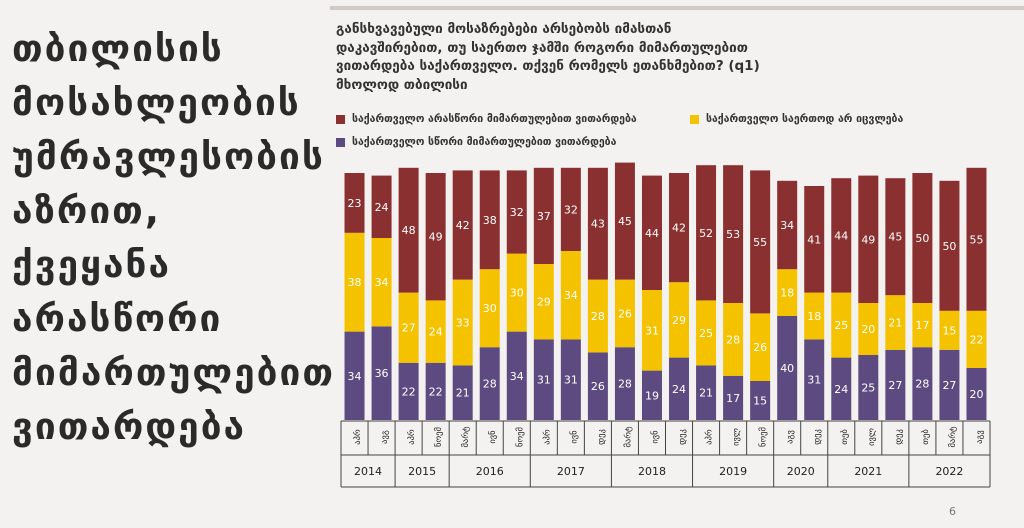 This screenshot has height=528, width=1024. What do you see at coordinates (922, 238) in the screenshot?
I see `data-label-wrong: 50` at bounding box center [922, 238].